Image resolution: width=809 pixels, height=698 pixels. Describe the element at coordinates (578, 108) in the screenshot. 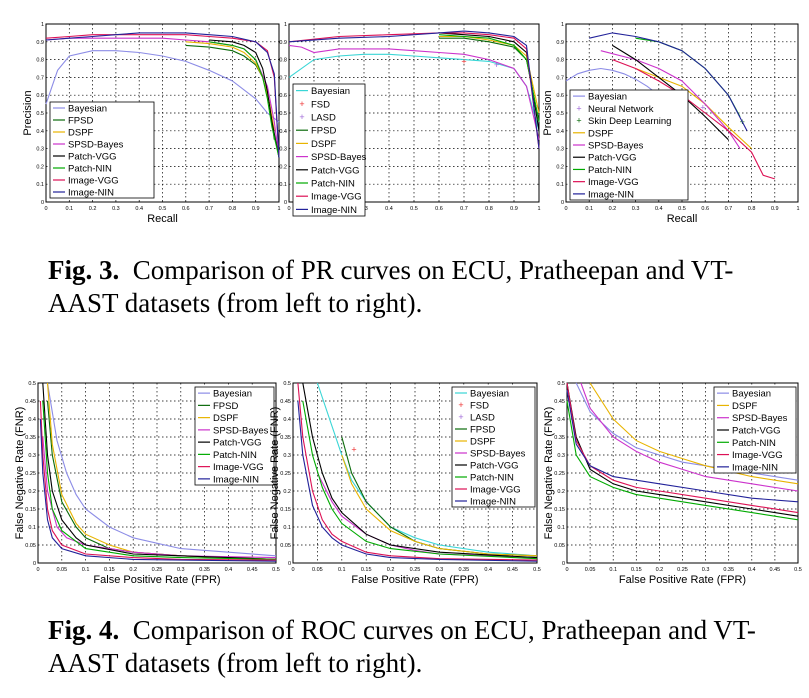

I see `legend-marker-neural-network: +` at that location.